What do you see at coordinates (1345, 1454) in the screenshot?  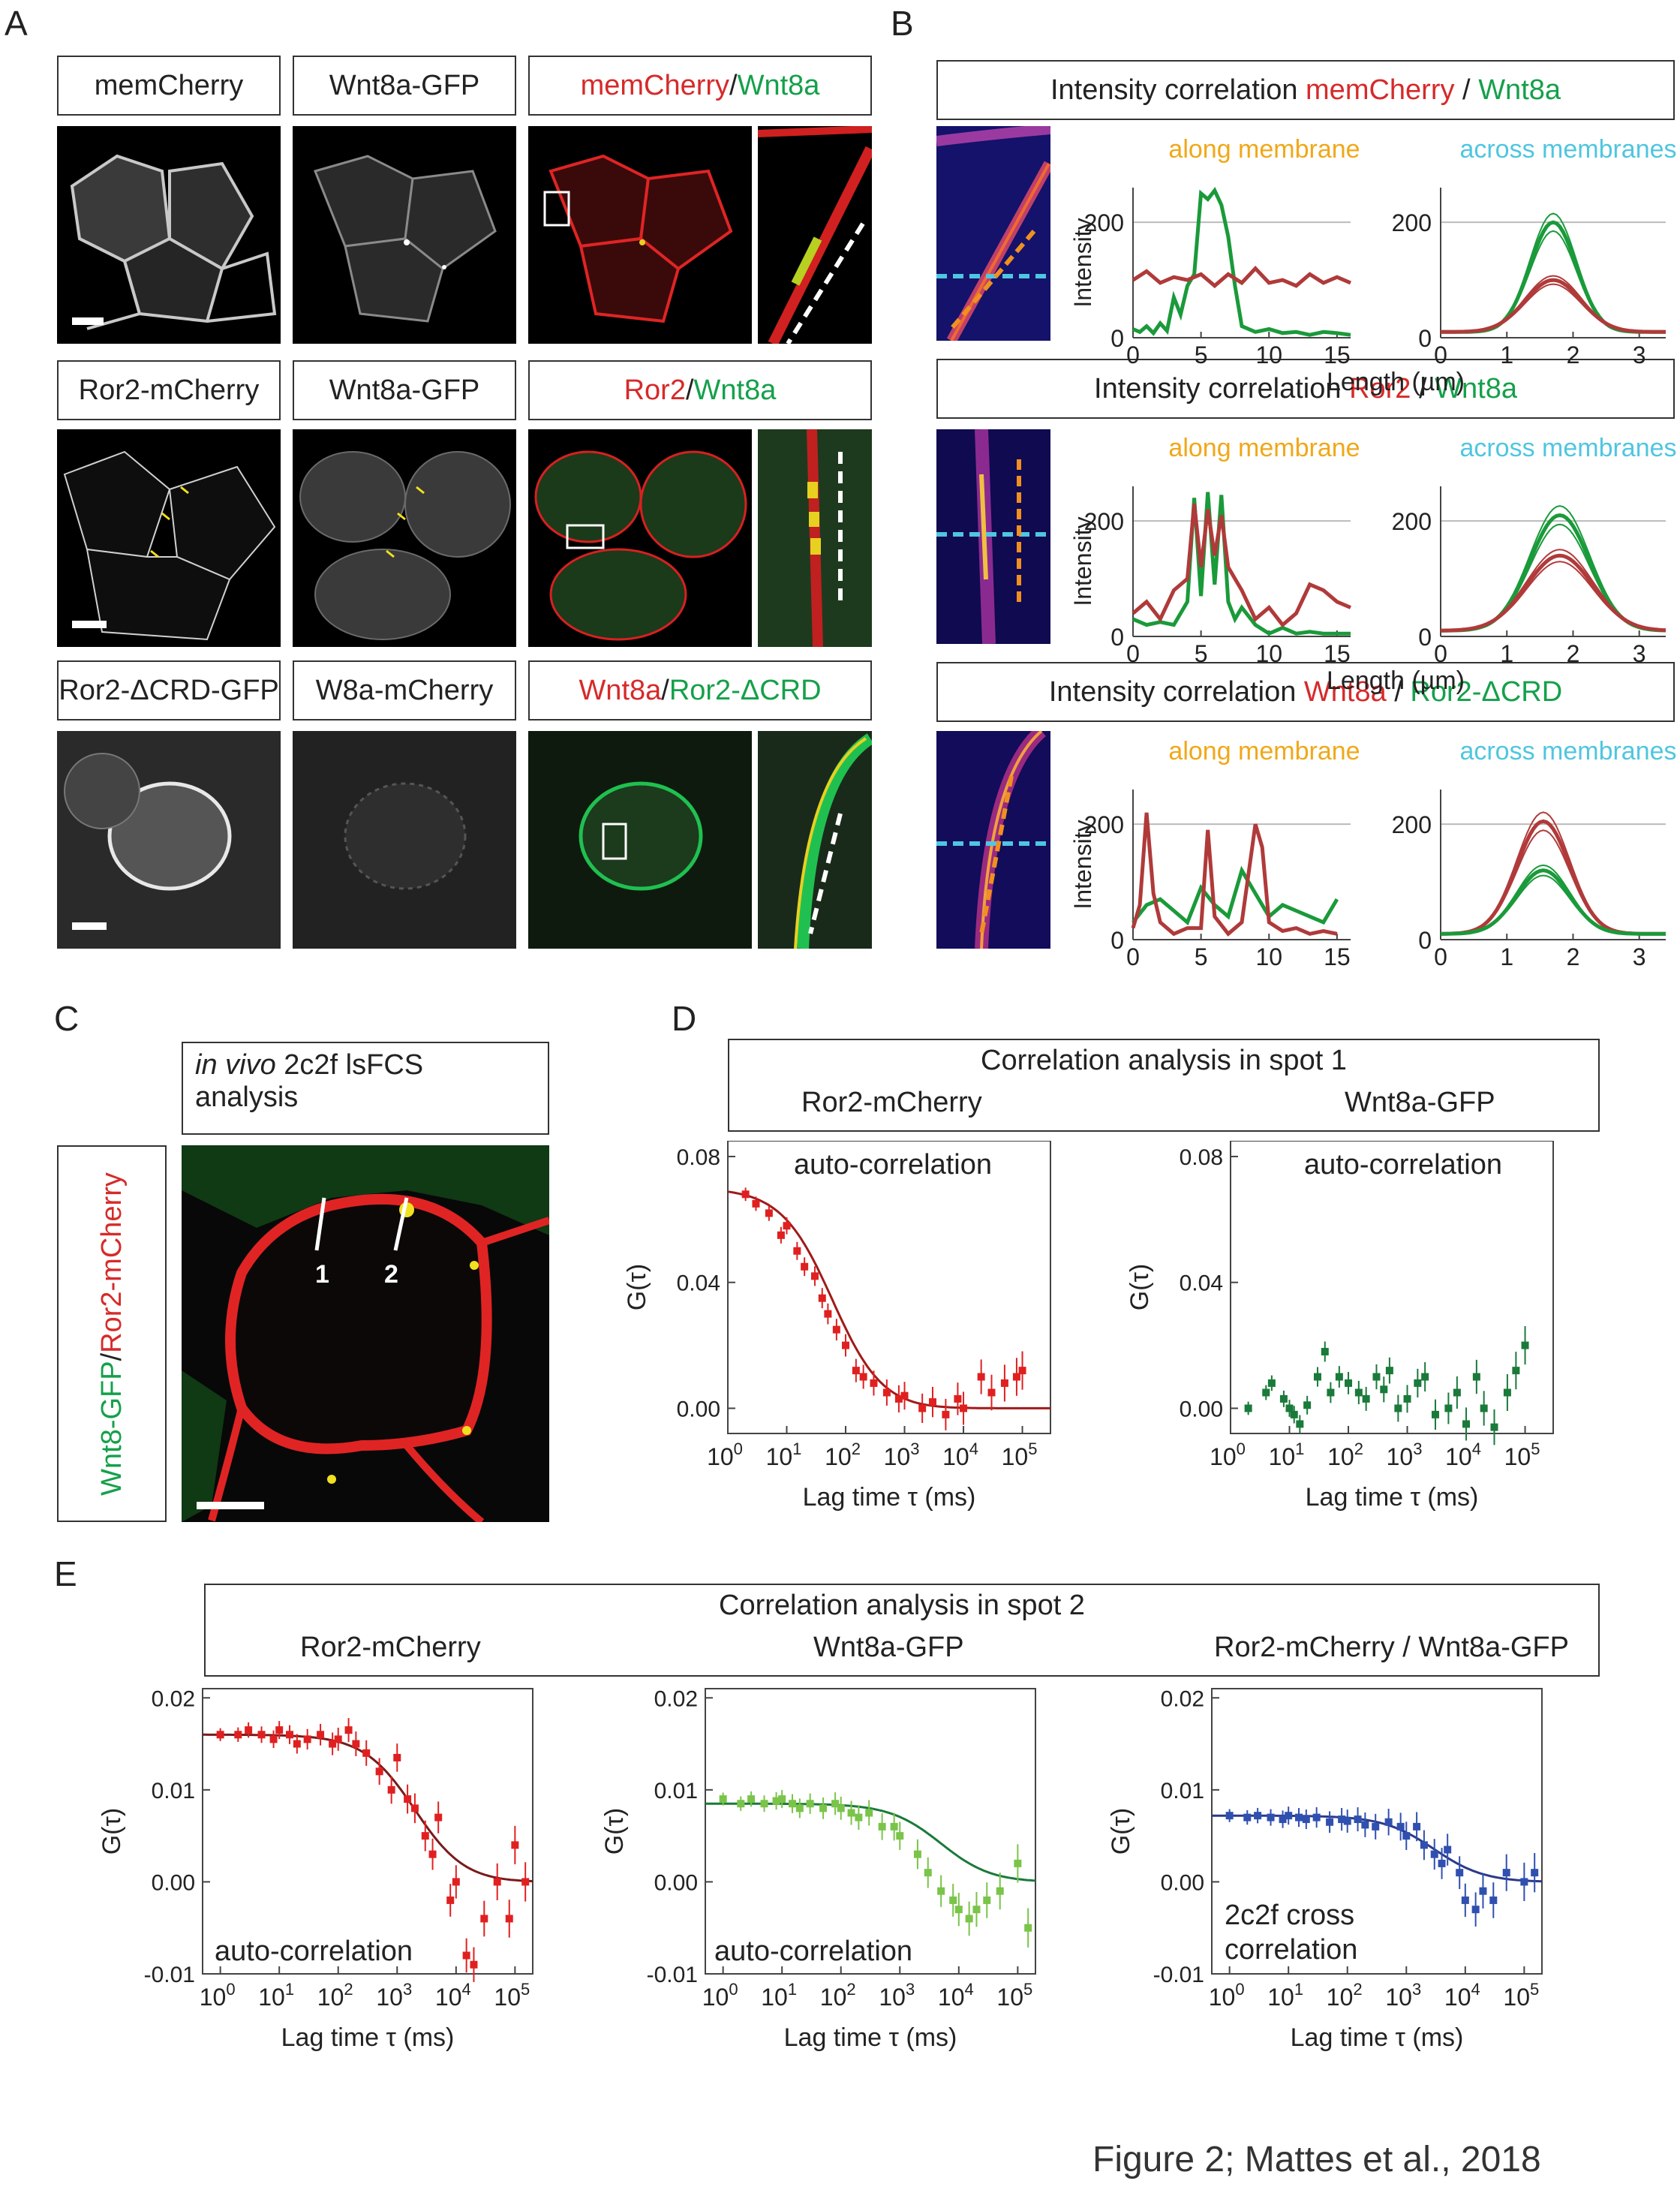 I see `d2-xtick-label: 10²` at bounding box center [1345, 1454].